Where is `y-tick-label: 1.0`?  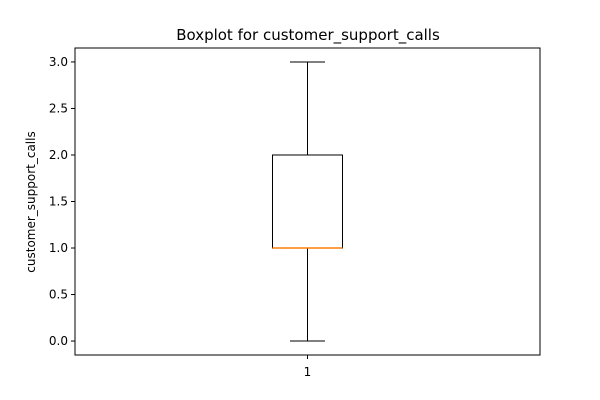
y-tick-label: 1.0 is located at coordinates (58, 248).